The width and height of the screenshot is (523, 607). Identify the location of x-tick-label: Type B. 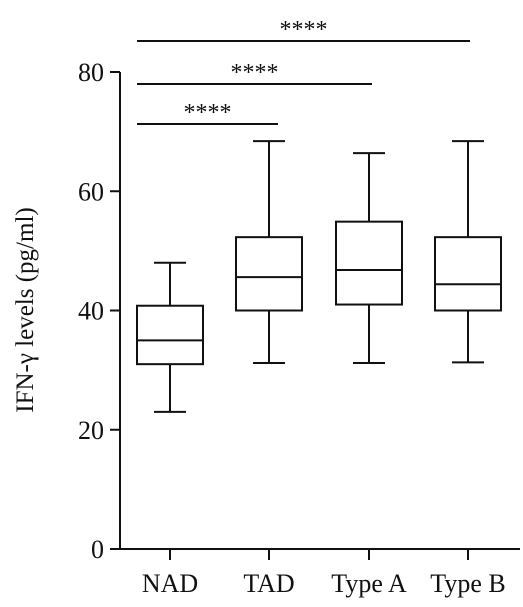
(467, 583).